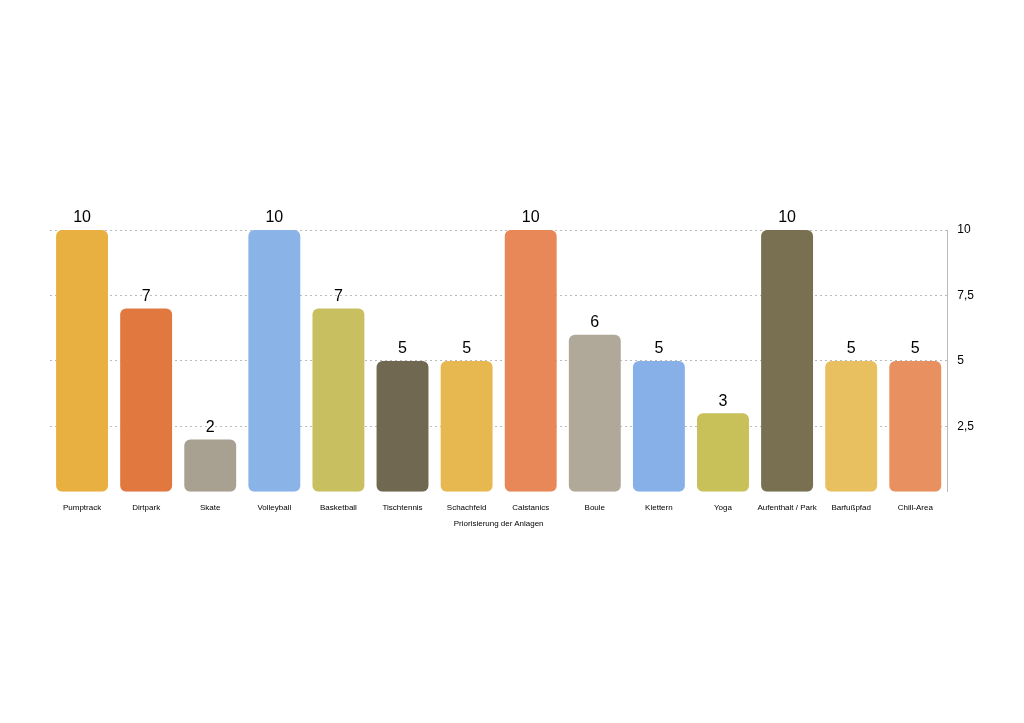 This screenshot has width=1024, height=723. I want to click on x-tick-label: Boule, so click(595, 507).